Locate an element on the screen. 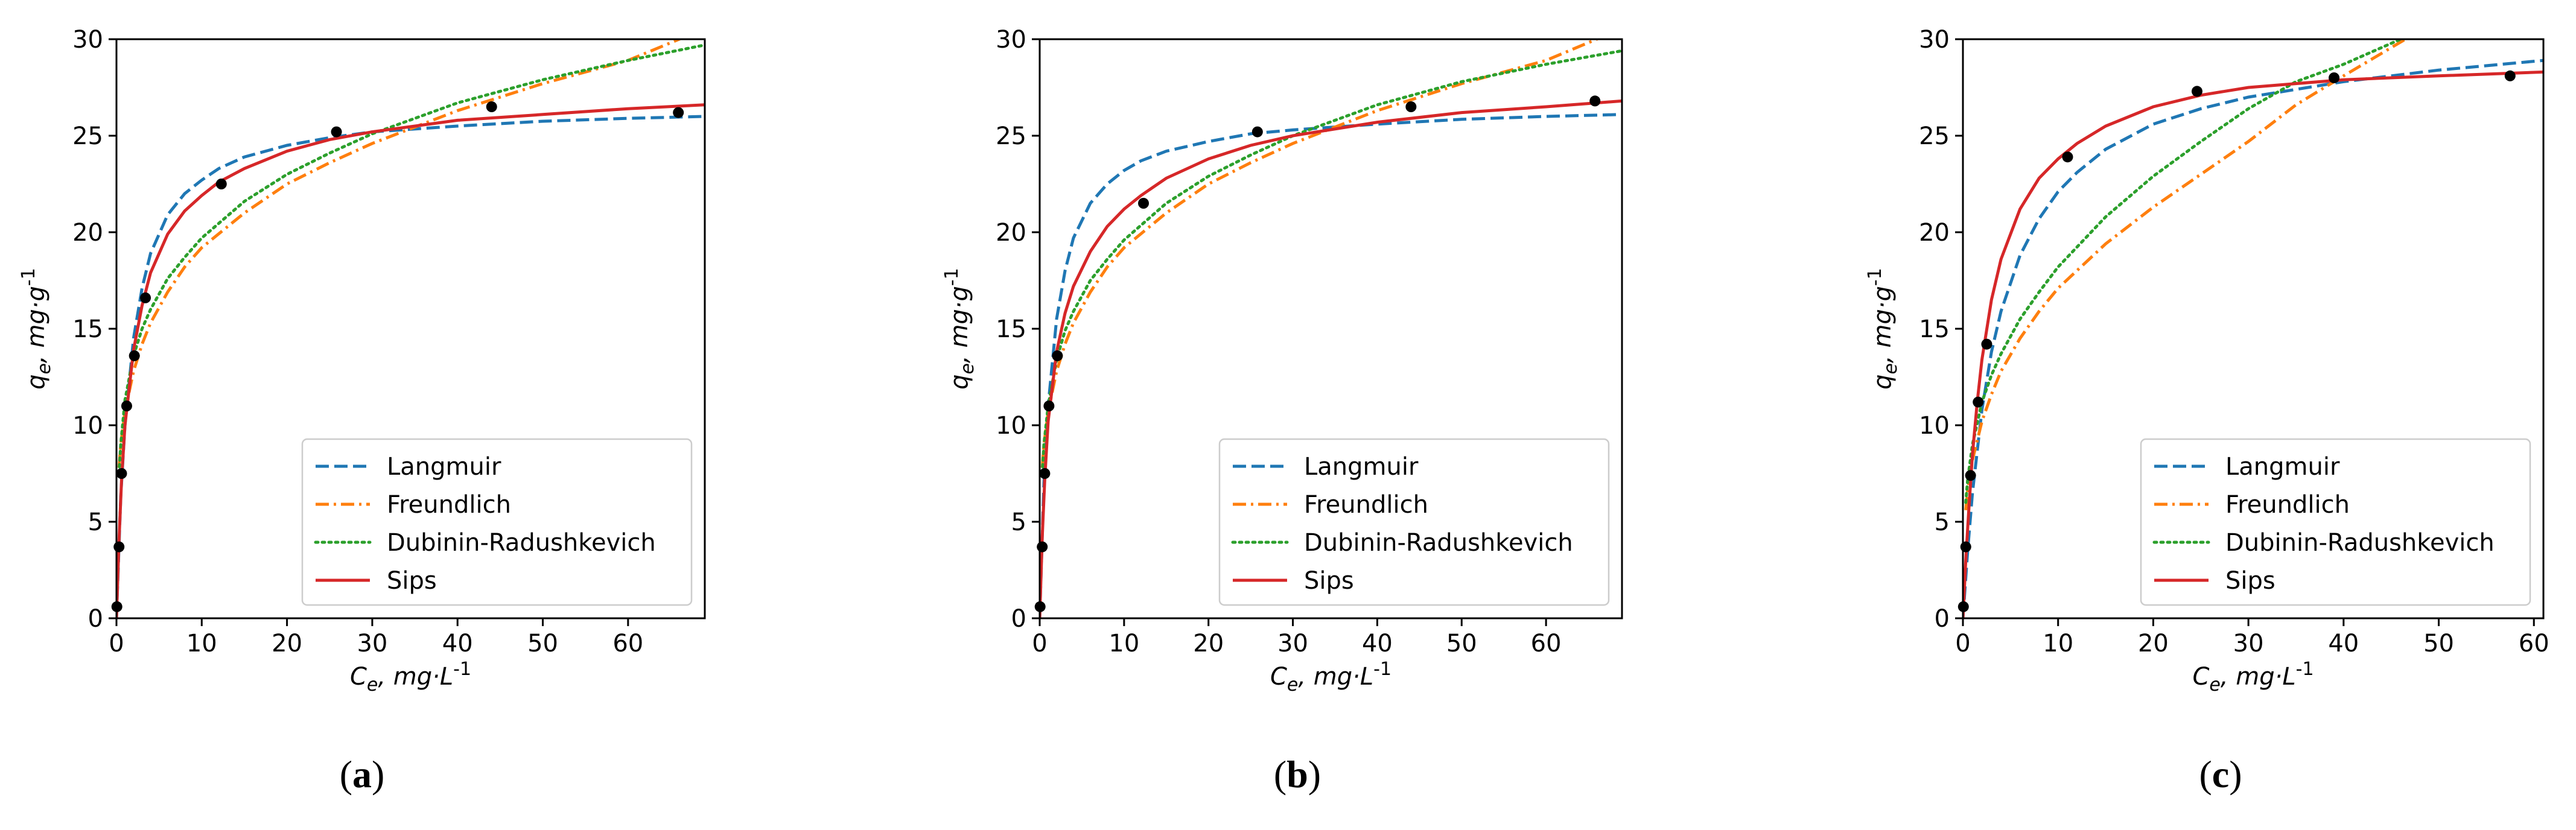 The height and width of the screenshot is (830, 2576). panel-label: (a) is located at coordinates (362, 774).